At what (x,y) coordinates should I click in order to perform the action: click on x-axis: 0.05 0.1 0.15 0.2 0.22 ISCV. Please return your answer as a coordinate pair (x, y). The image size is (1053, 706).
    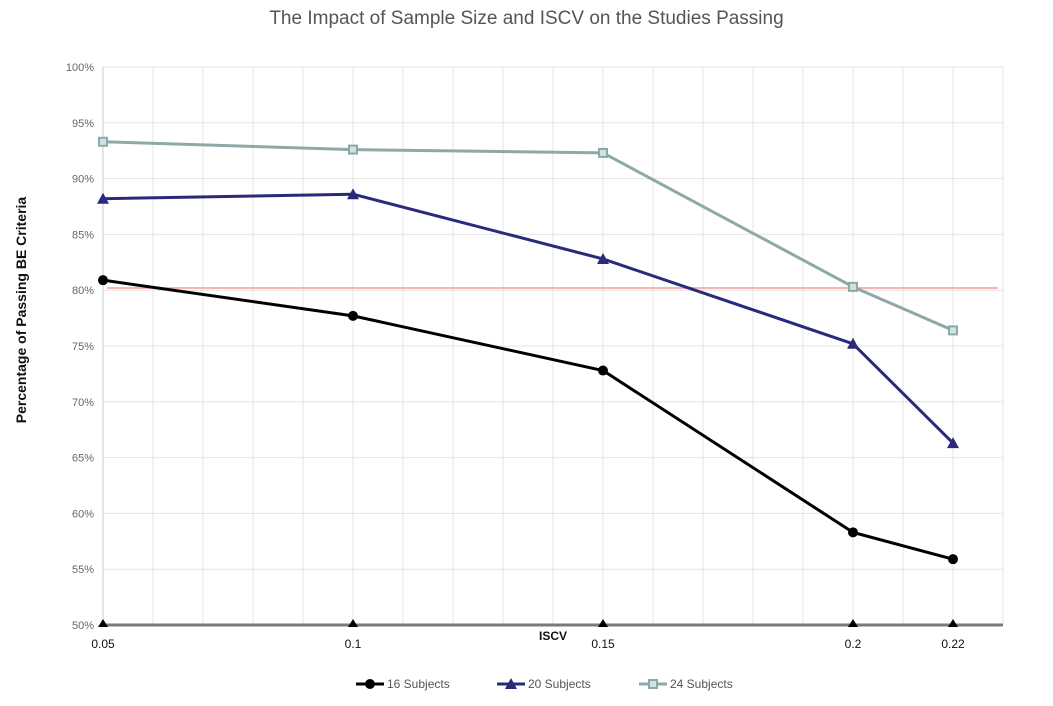
    Looking at the image, I should click on (547, 635).